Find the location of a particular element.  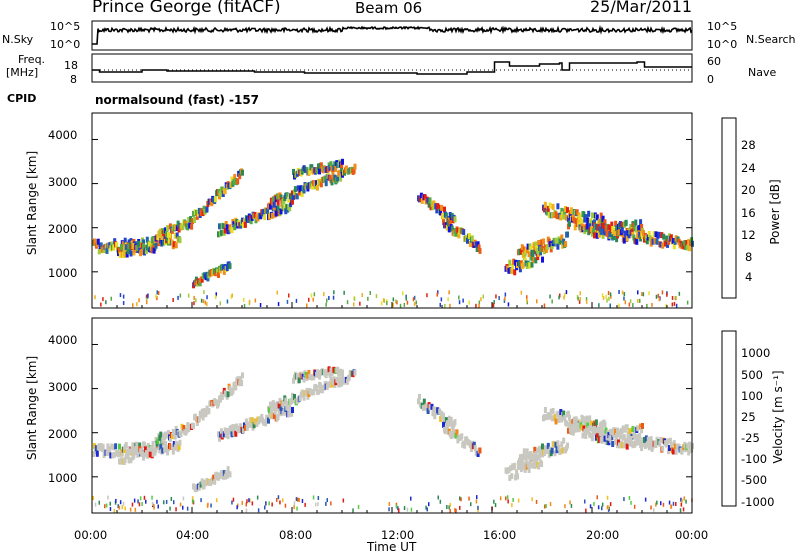

velocity-ytick-1000: 1000 is located at coordinates (63, 478).